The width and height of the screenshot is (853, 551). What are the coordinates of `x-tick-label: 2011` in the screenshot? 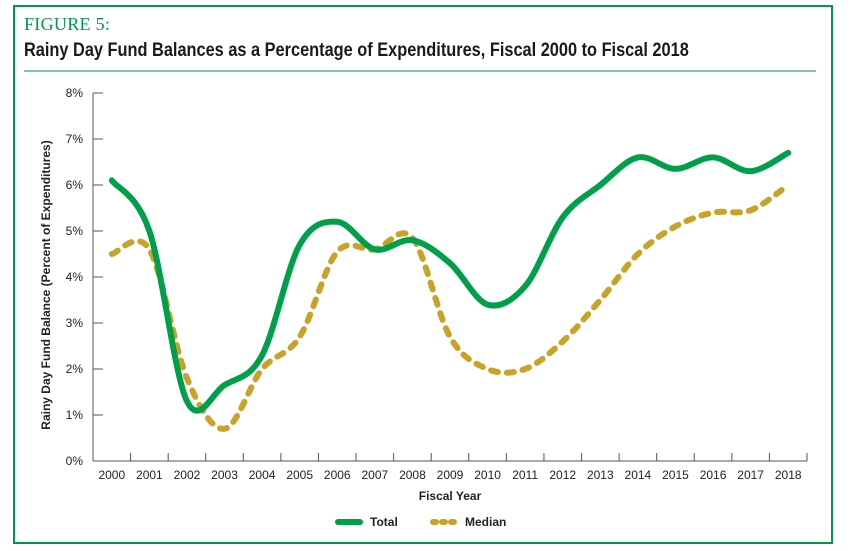 It's located at (525, 475).